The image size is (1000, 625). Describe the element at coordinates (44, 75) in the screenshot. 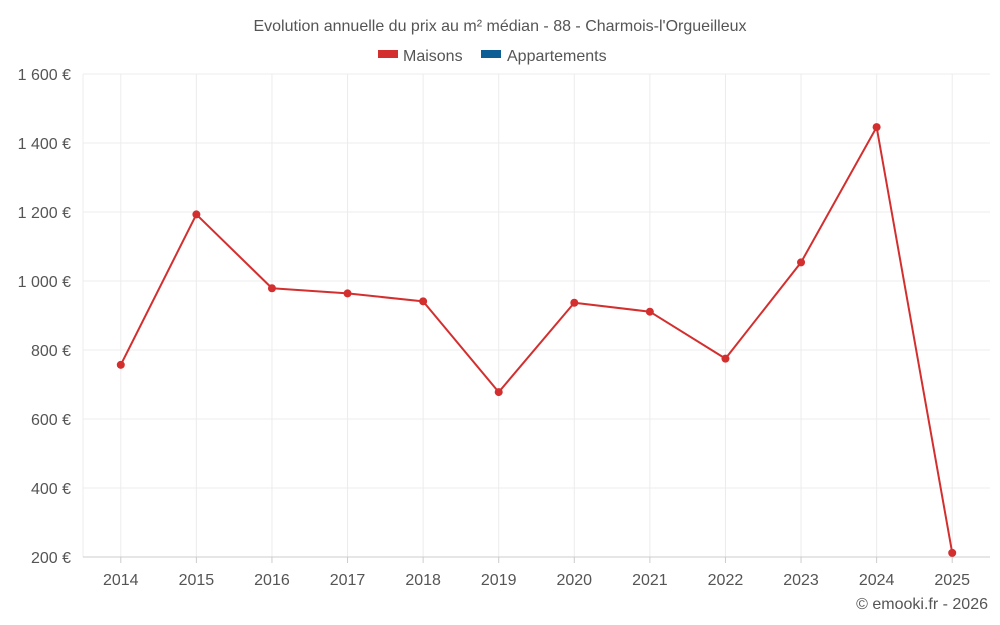

I see `y-tick-label: 1 600 €` at that location.